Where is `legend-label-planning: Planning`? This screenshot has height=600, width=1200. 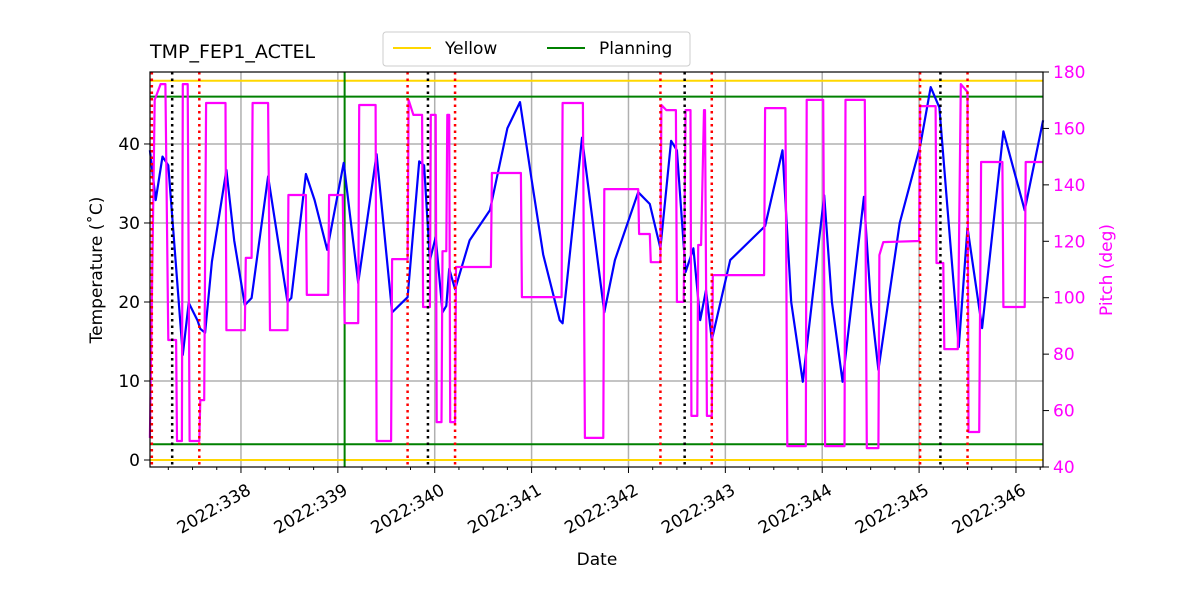 legend-label-planning: Planning is located at coordinates (635, 49).